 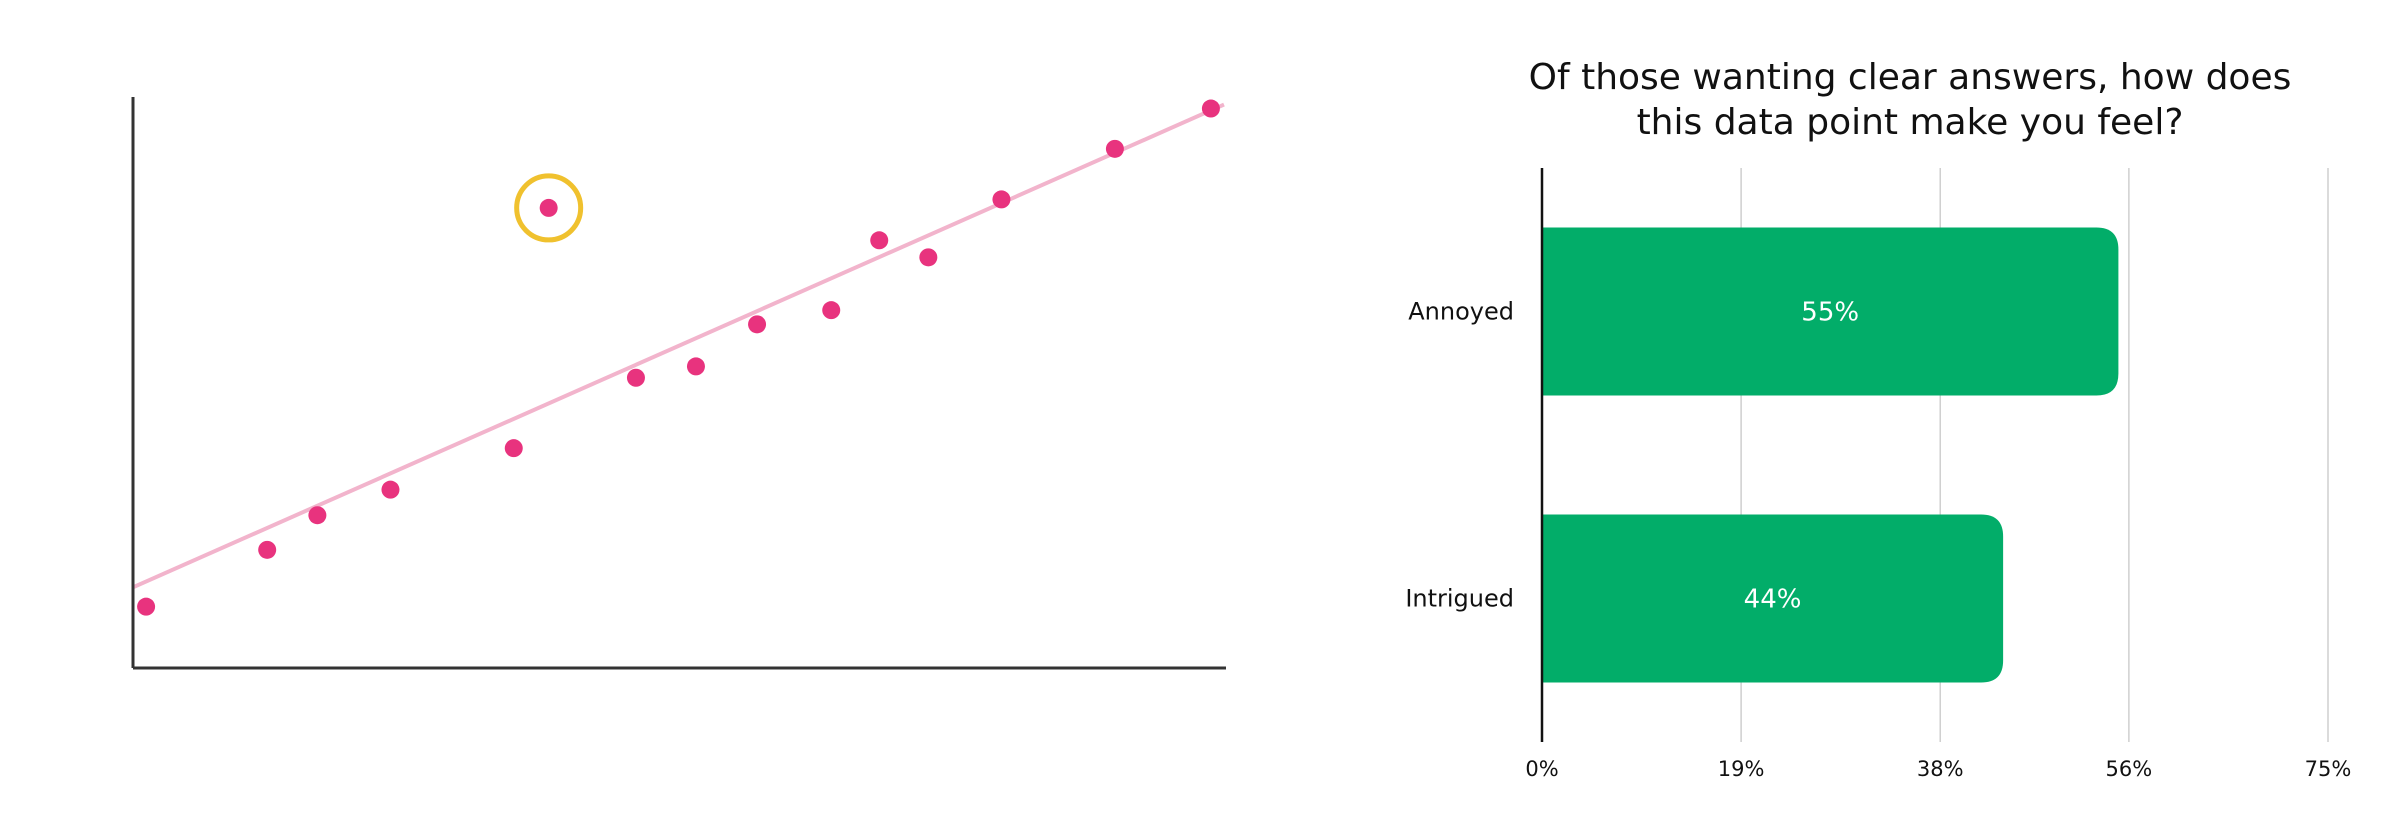 I want to click on bar-value-label: 44%, so click(x=1773, y=600).